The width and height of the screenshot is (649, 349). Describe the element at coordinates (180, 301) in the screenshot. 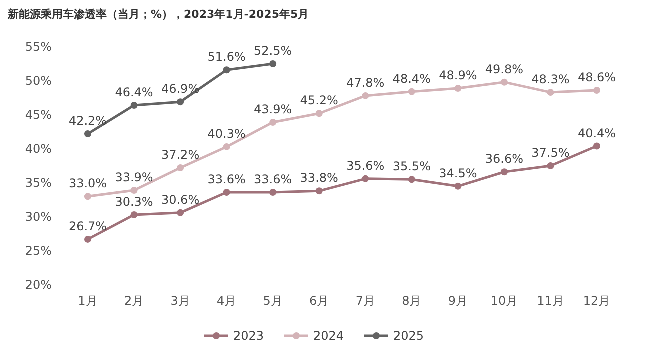

I see `x-tick-label: 3月` at that location.